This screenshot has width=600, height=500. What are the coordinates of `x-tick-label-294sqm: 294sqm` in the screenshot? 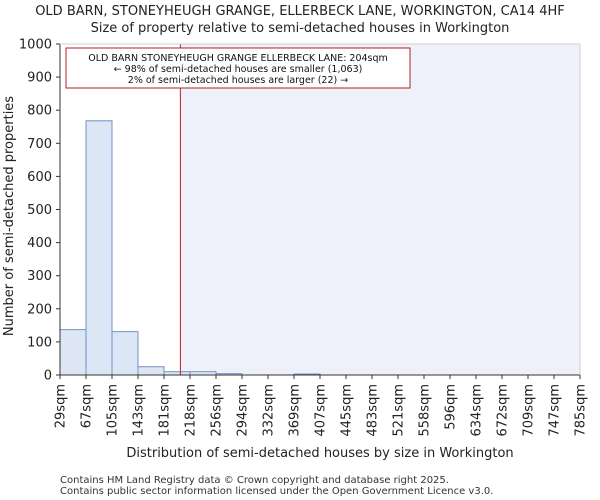 It's located at (243, 410).